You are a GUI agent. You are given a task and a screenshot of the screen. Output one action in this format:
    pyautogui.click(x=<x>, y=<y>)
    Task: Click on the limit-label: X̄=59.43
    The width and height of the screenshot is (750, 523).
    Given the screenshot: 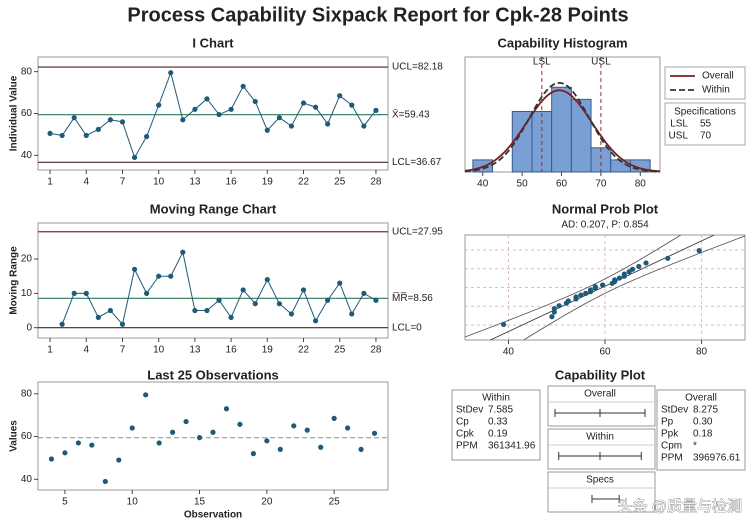 What is the action you would take?
    pyautogui.click(x=411, y=114)
    